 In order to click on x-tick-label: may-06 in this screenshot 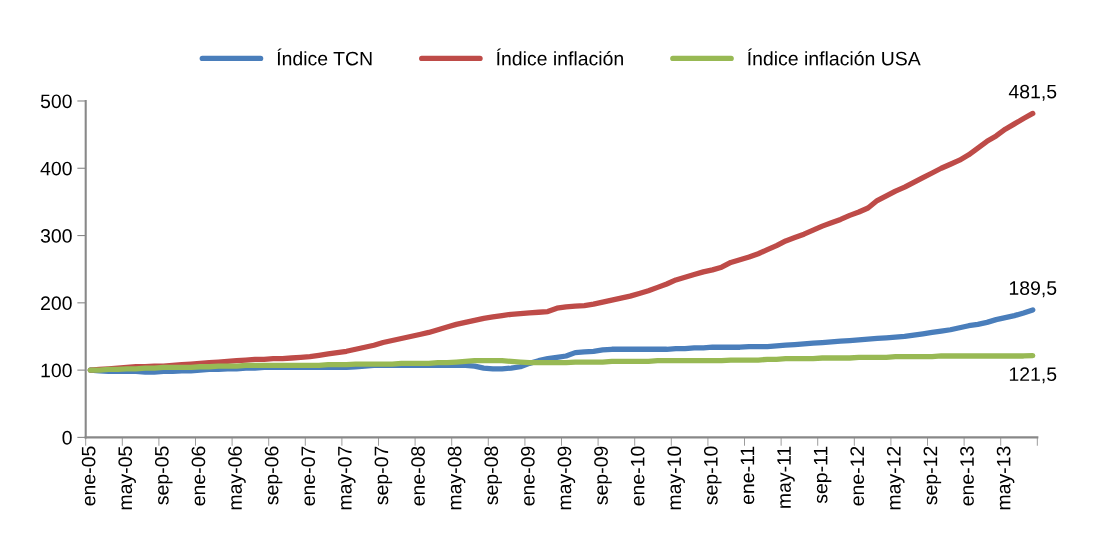, I will do `click(237, 478)`.